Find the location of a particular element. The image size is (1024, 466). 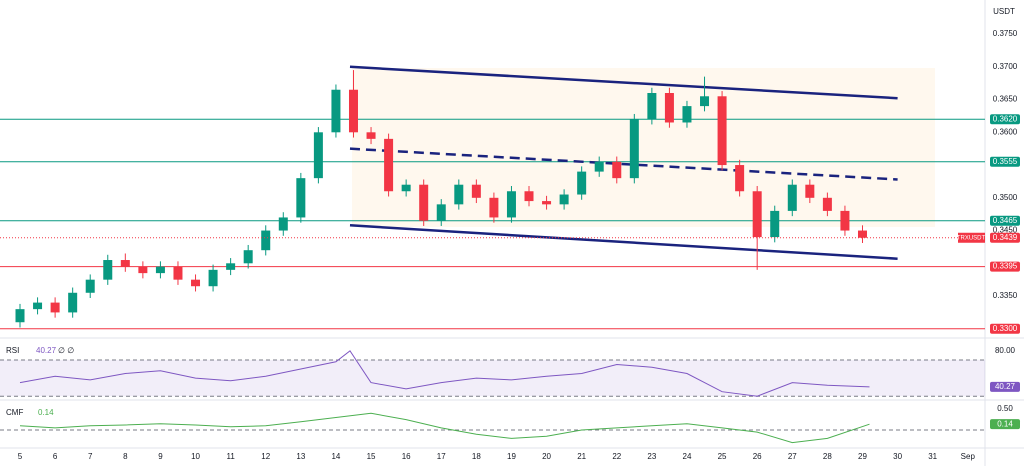

x-tick-label: 10 is located at coordinates (195, 456).